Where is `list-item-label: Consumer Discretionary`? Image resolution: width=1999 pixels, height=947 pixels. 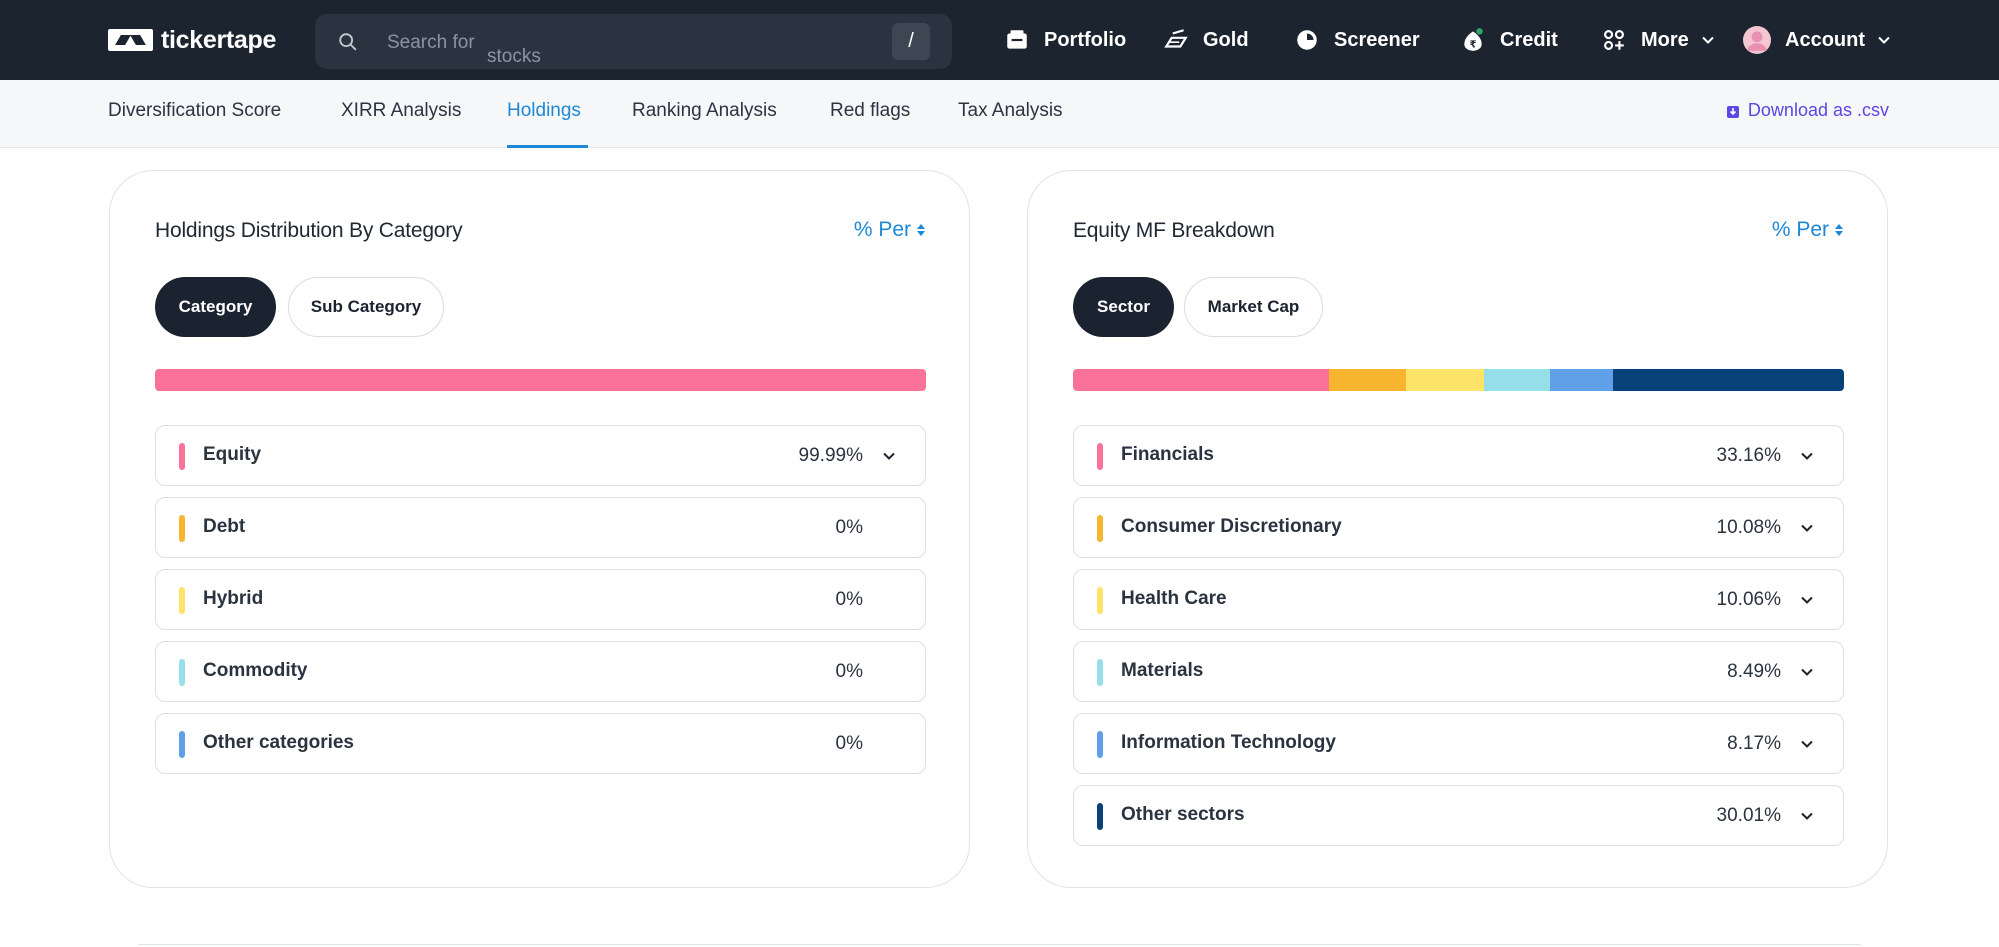
list-item-label: Consumer Discretionary is located at coordinates (1231, 526).